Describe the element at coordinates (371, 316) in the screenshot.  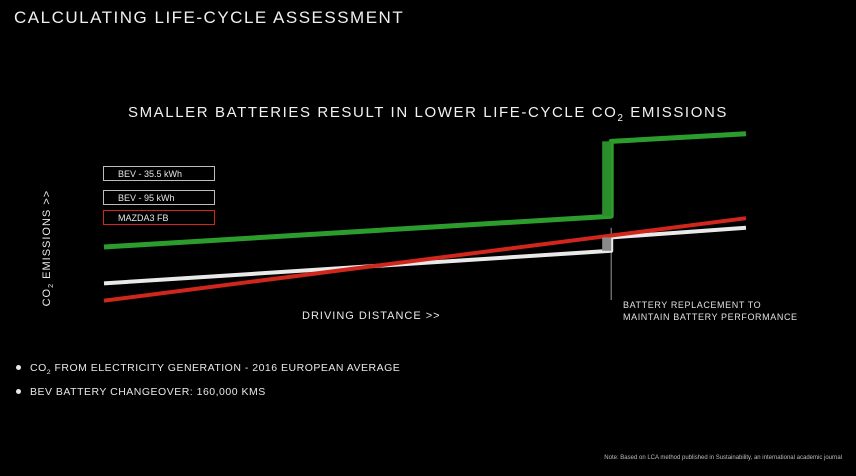
I see `x-axis-label: DRIVING DISTANCE >>` at that location.